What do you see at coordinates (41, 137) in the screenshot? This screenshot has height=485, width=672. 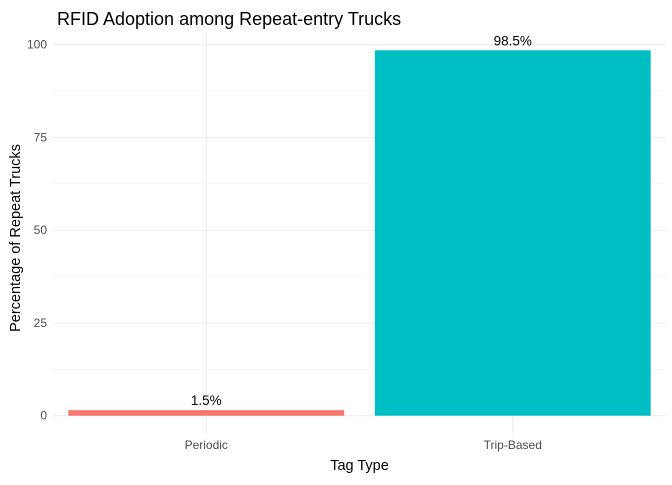 I see `y-tick-label: 75` at bounding box center [41, 137].